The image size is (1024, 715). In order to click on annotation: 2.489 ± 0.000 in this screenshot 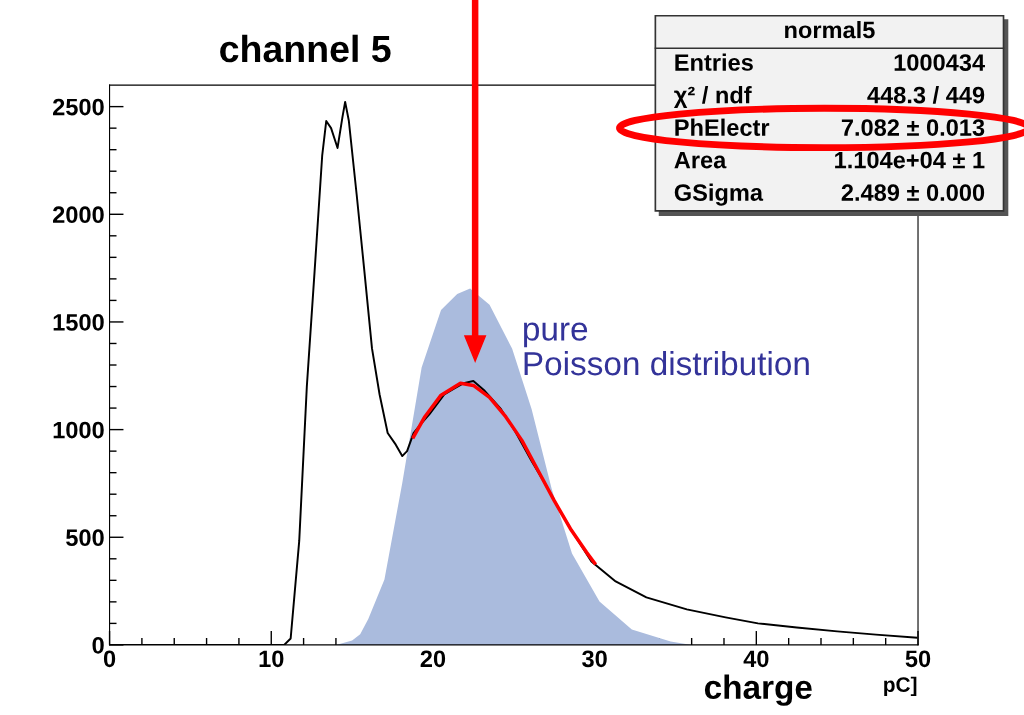, I will do `click(913, 192)`.